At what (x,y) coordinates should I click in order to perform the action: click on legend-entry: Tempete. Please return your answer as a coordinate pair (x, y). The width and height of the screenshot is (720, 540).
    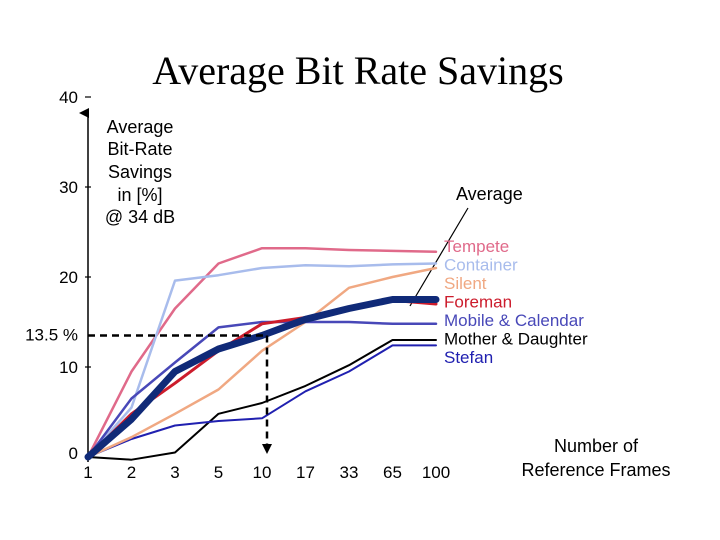
    Looking at the image, I should click on (476, 246).